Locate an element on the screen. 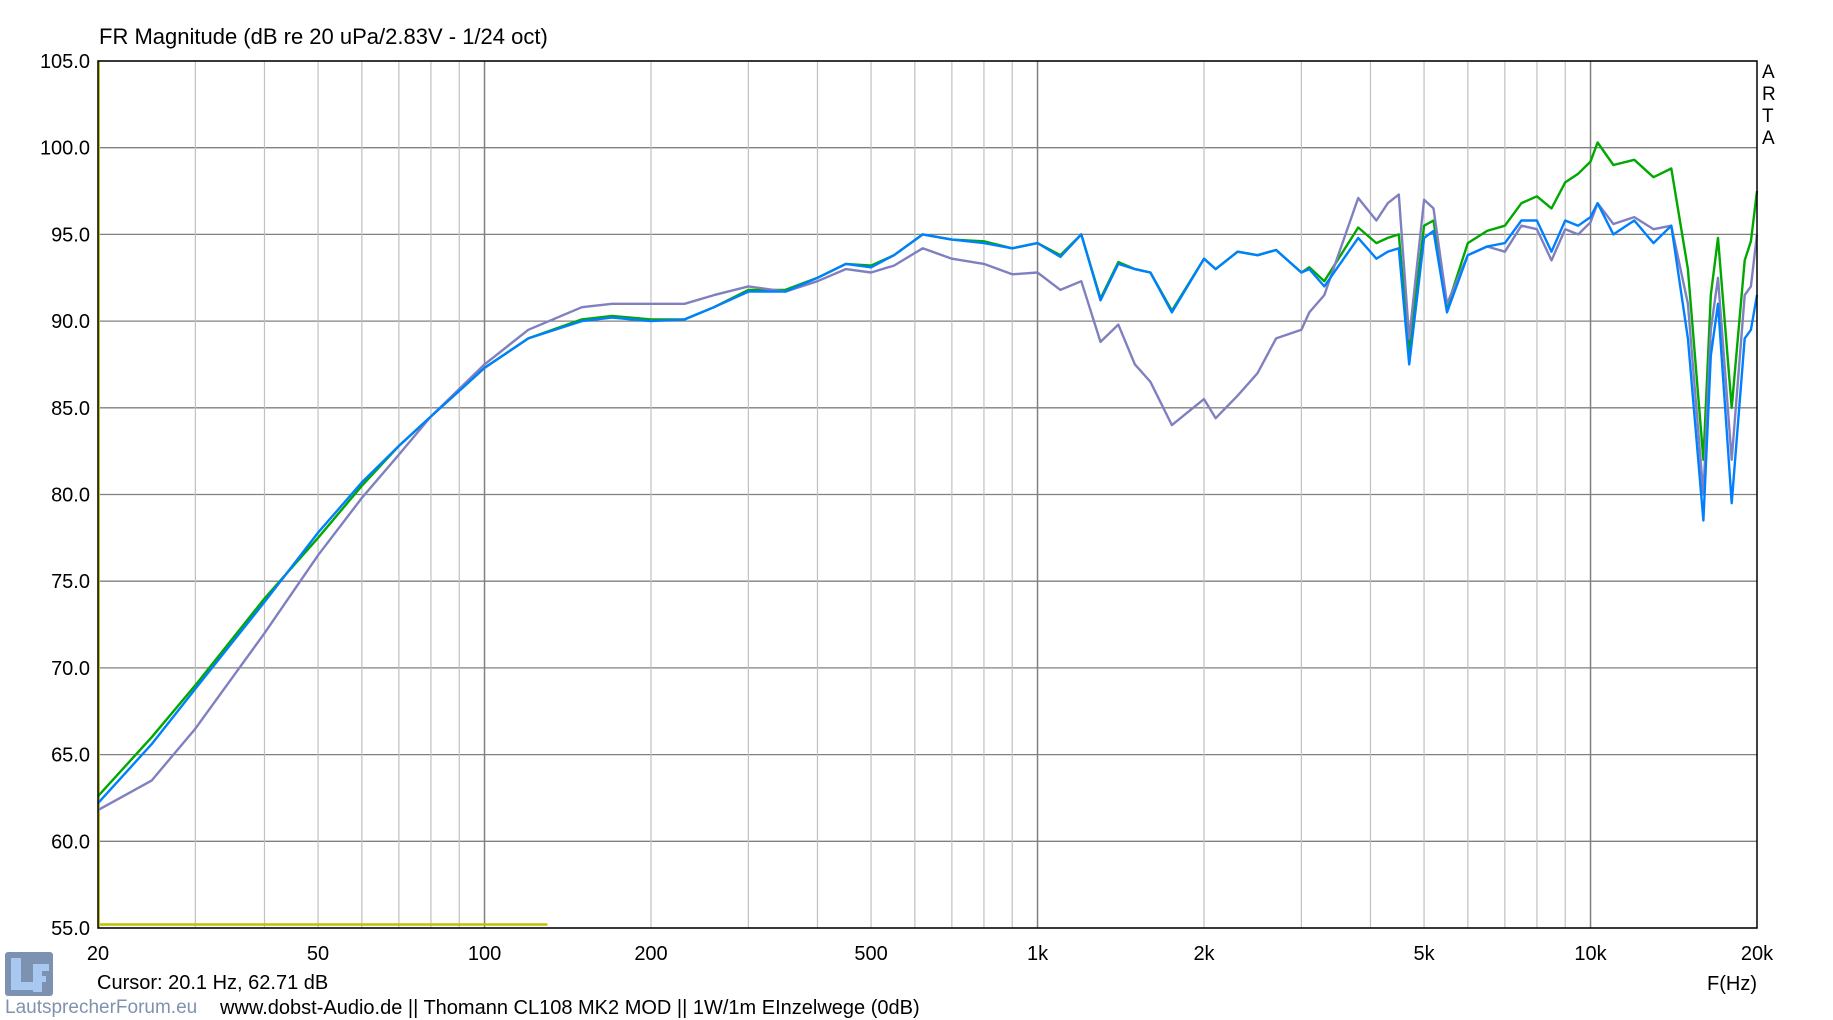 This screenshot has height=1020, width=1833. watermark-text: LautsprecherForum.eu is located at coordinates (101, 1007).